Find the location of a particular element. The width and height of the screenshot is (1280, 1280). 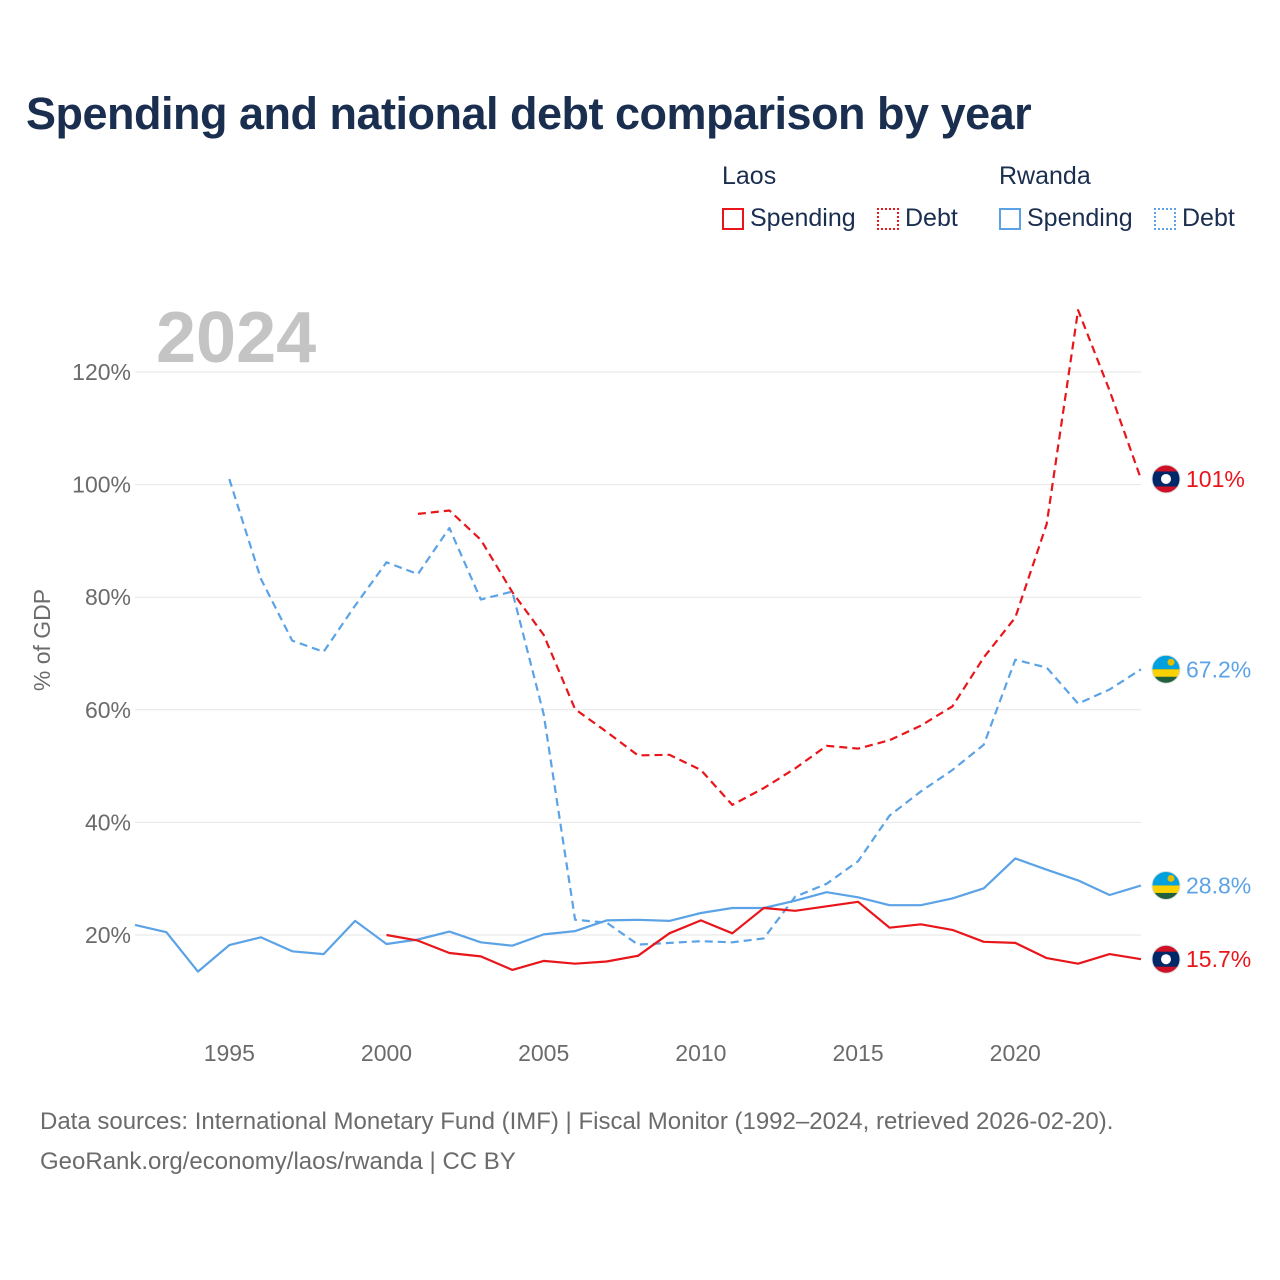

y-tick-label: 80% is located at coordinates (108, 597).